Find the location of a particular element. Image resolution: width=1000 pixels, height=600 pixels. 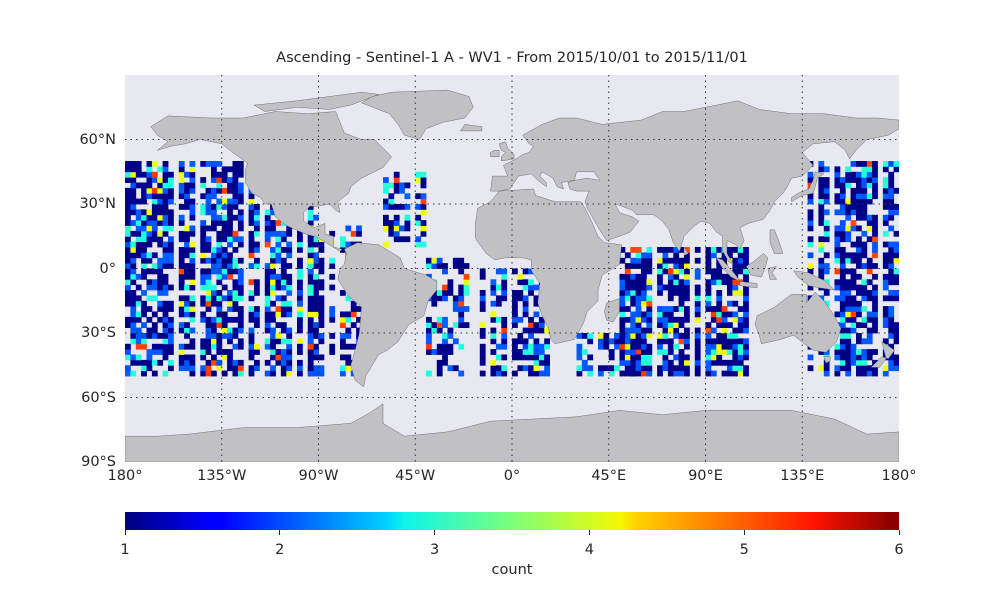

colorbar-tick-label: 2 is located at coordinates (280, 550).